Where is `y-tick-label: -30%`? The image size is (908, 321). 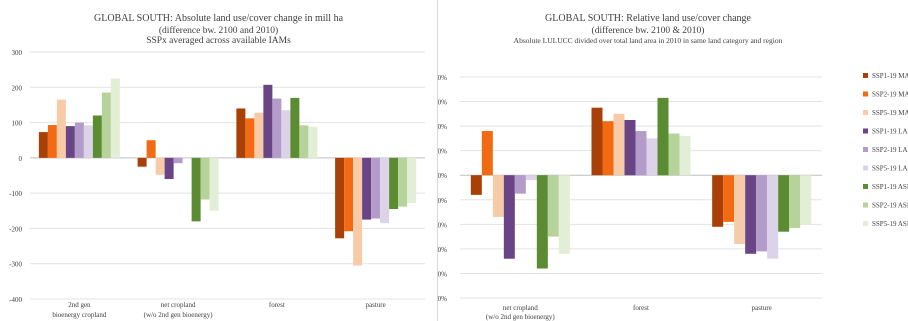
y-tick-label: -30% is located at coordinates (442, 250).